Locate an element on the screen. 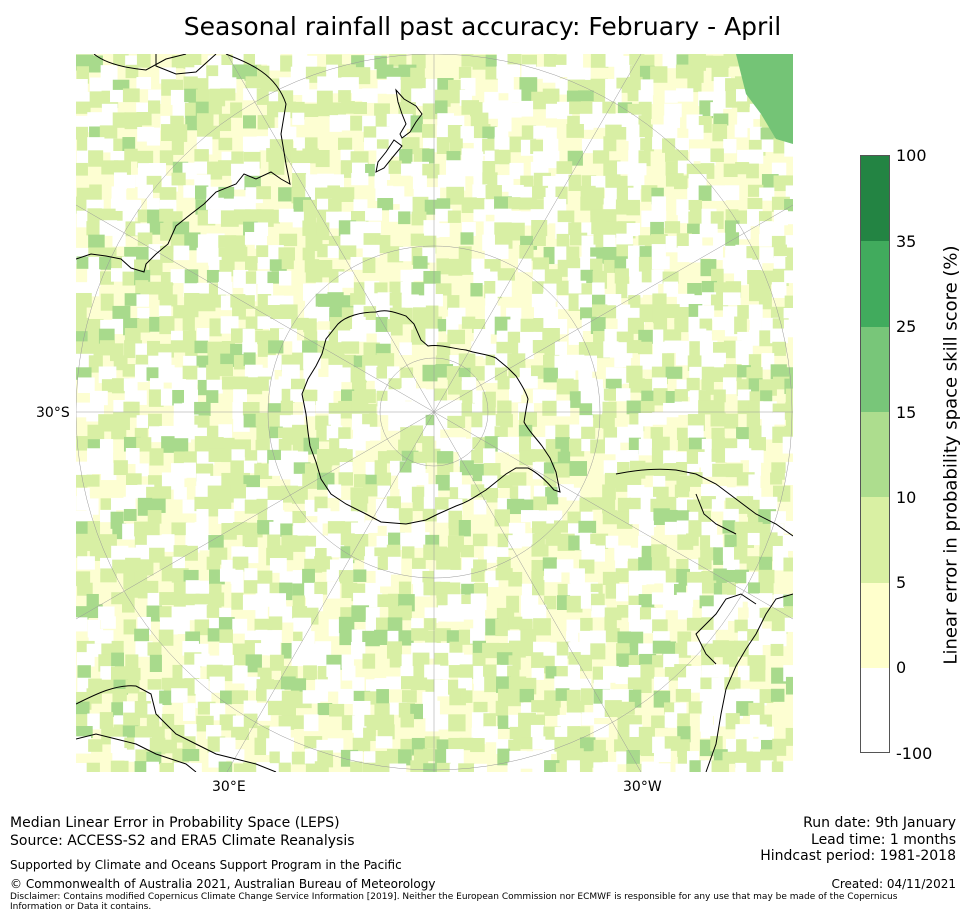 This screenshot has height=919, width=965. australia-outline is located at coordinates (183, 163).